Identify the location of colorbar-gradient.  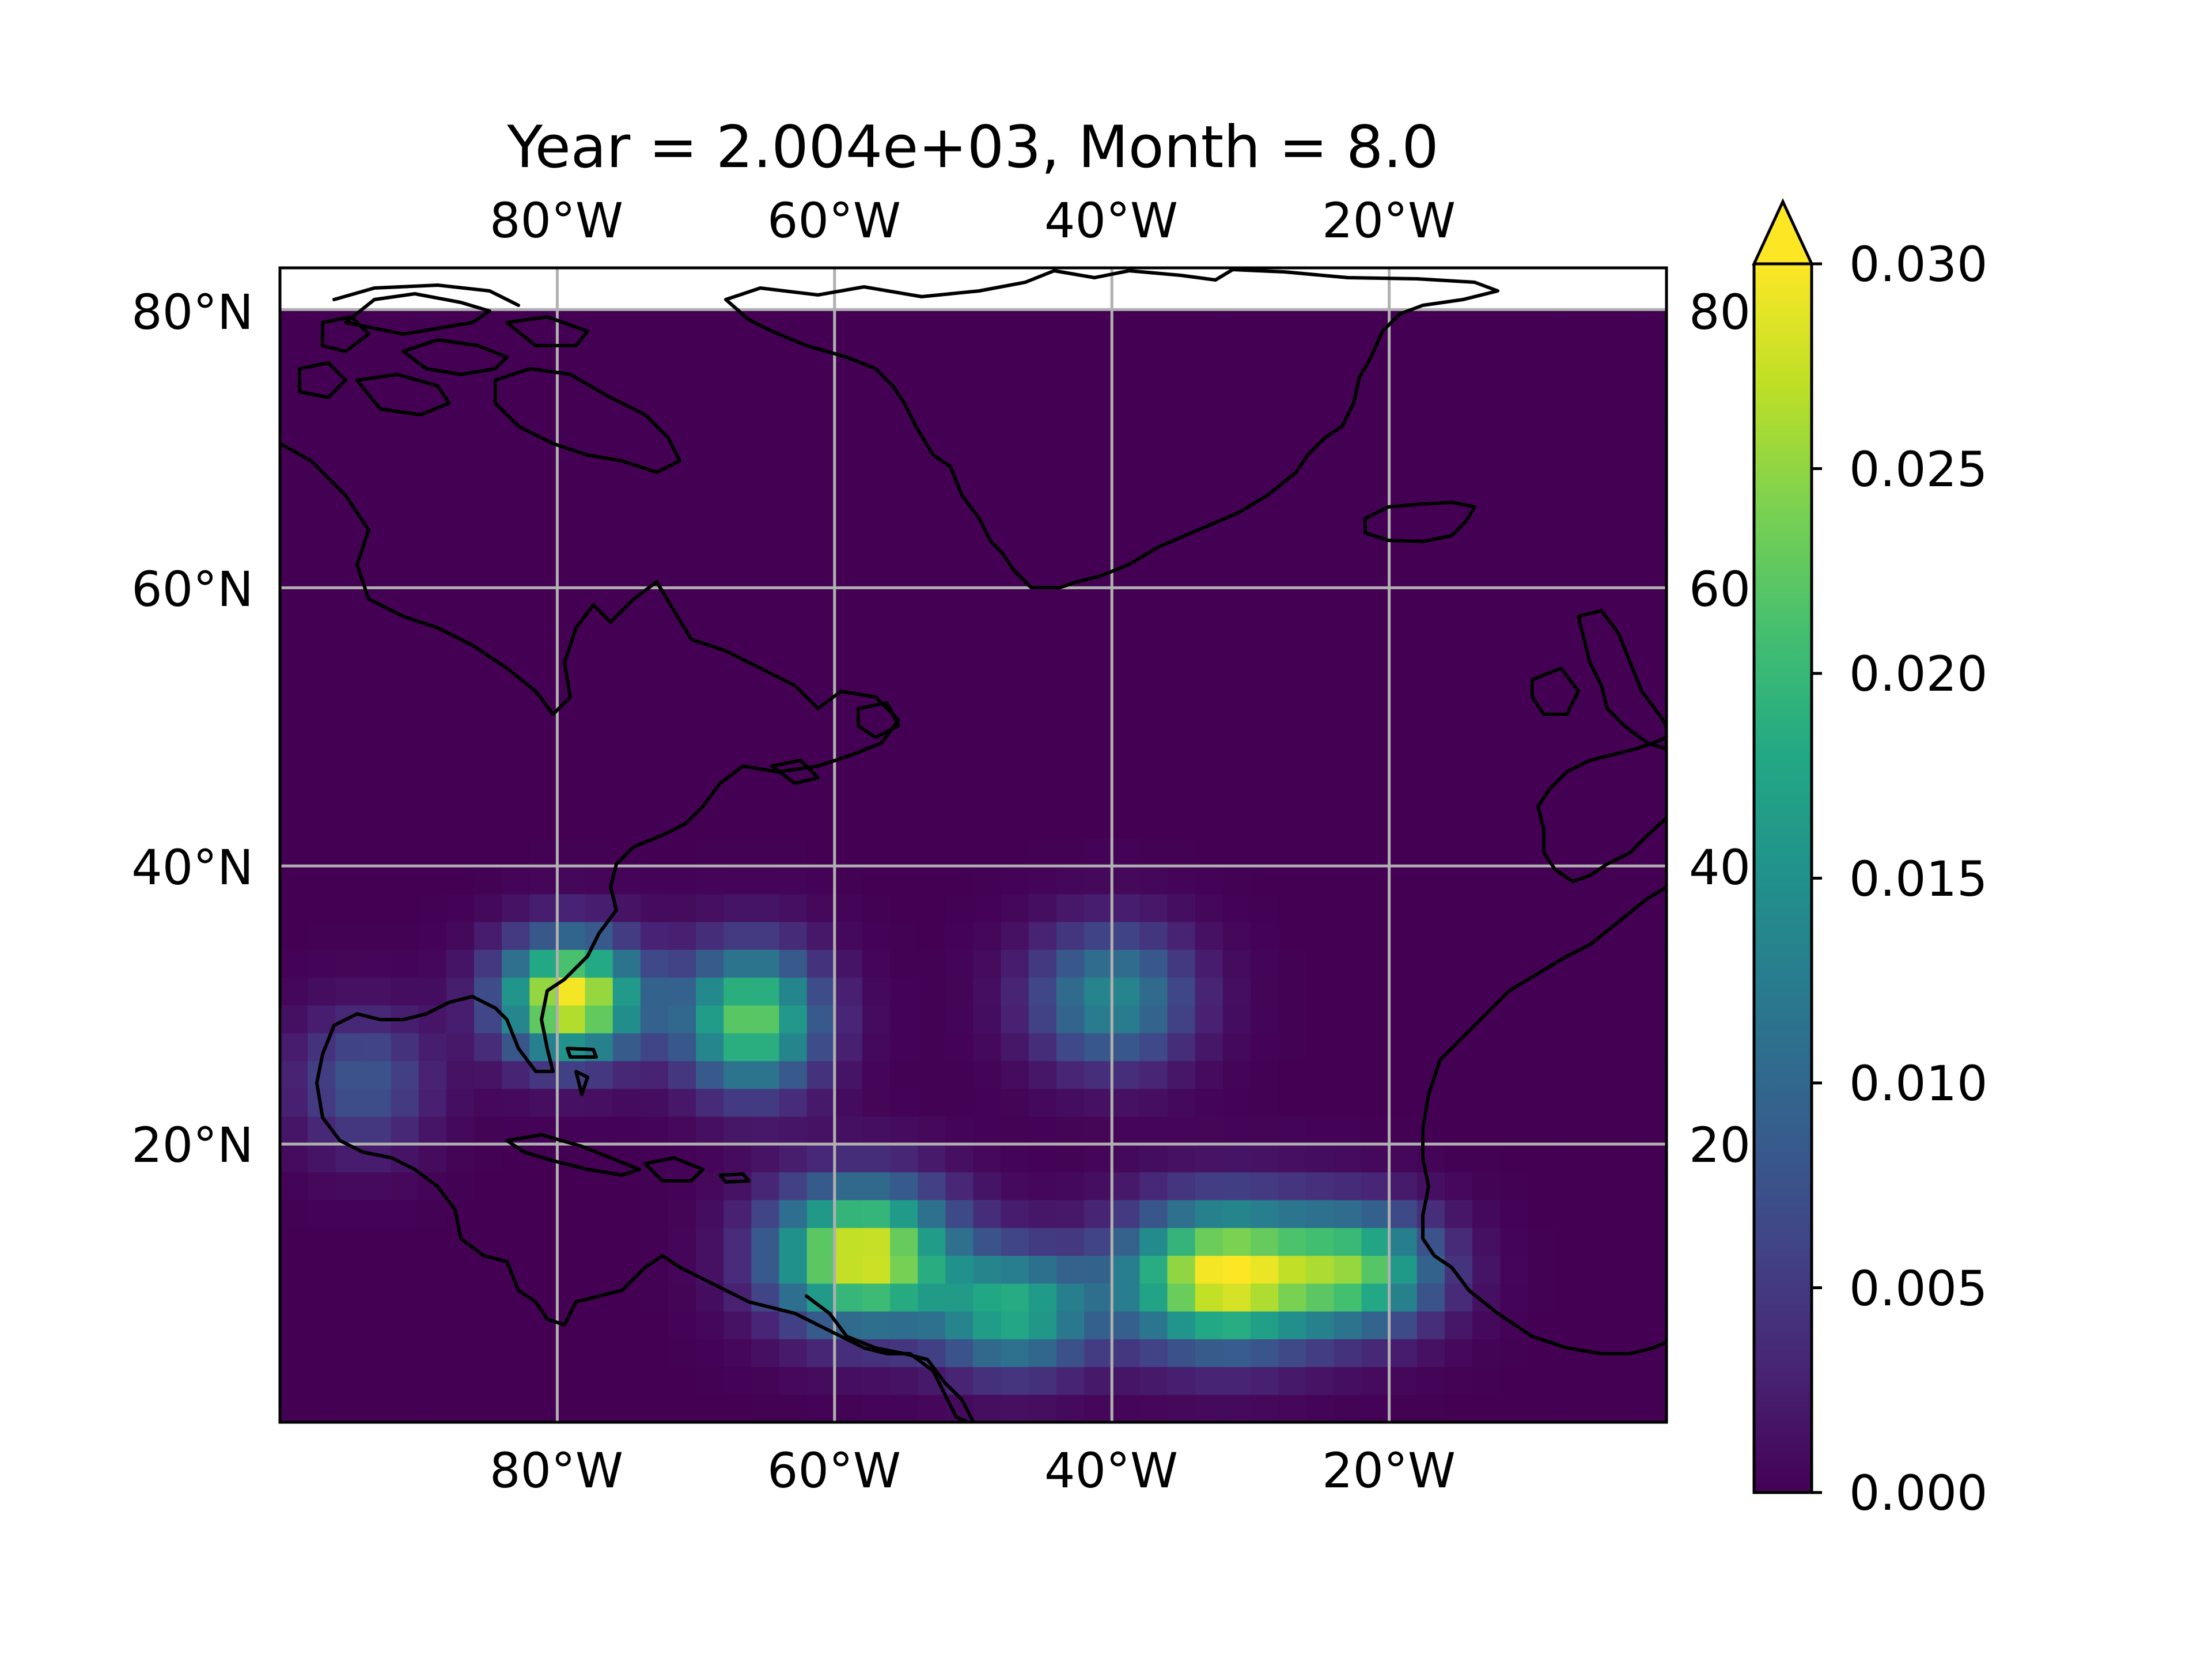
(1783, 878).